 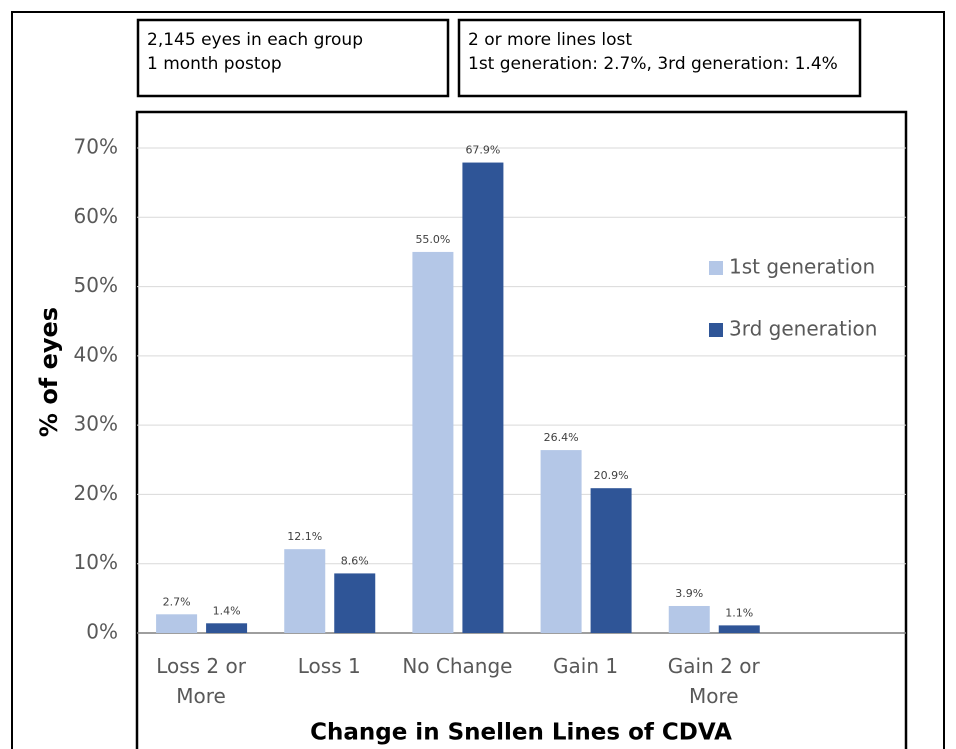 What do you see at coordinates (550, 40) in the screenshot?
I see `annotation-text: 2 or more lines lost` at bounding box center [550, 40].